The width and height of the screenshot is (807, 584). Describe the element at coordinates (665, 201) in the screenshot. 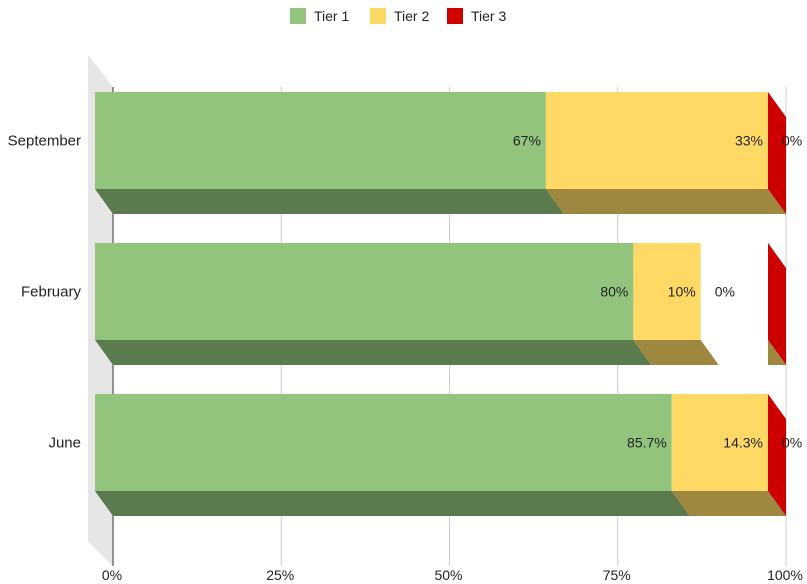

I see `bar-september-tier-2-bottom-face` at that location.